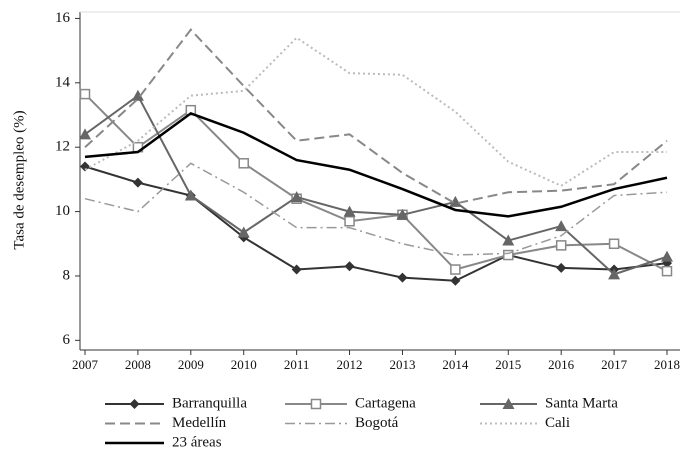 The width and height of the screenshot is (682, 462). I want to click on x-tick-label: 2017, so click(614, 364).